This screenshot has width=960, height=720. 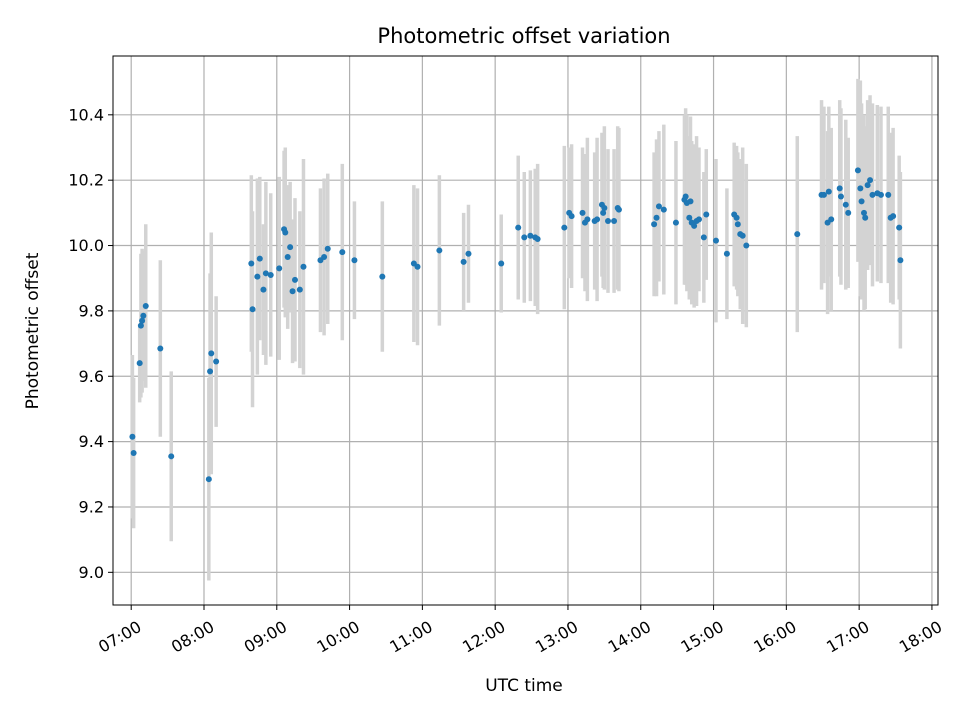 What do you see at coordinates (523, 36) in the screenshot?
I see `chart-title: Photometric offset variation` at bounding box center [523, 36].